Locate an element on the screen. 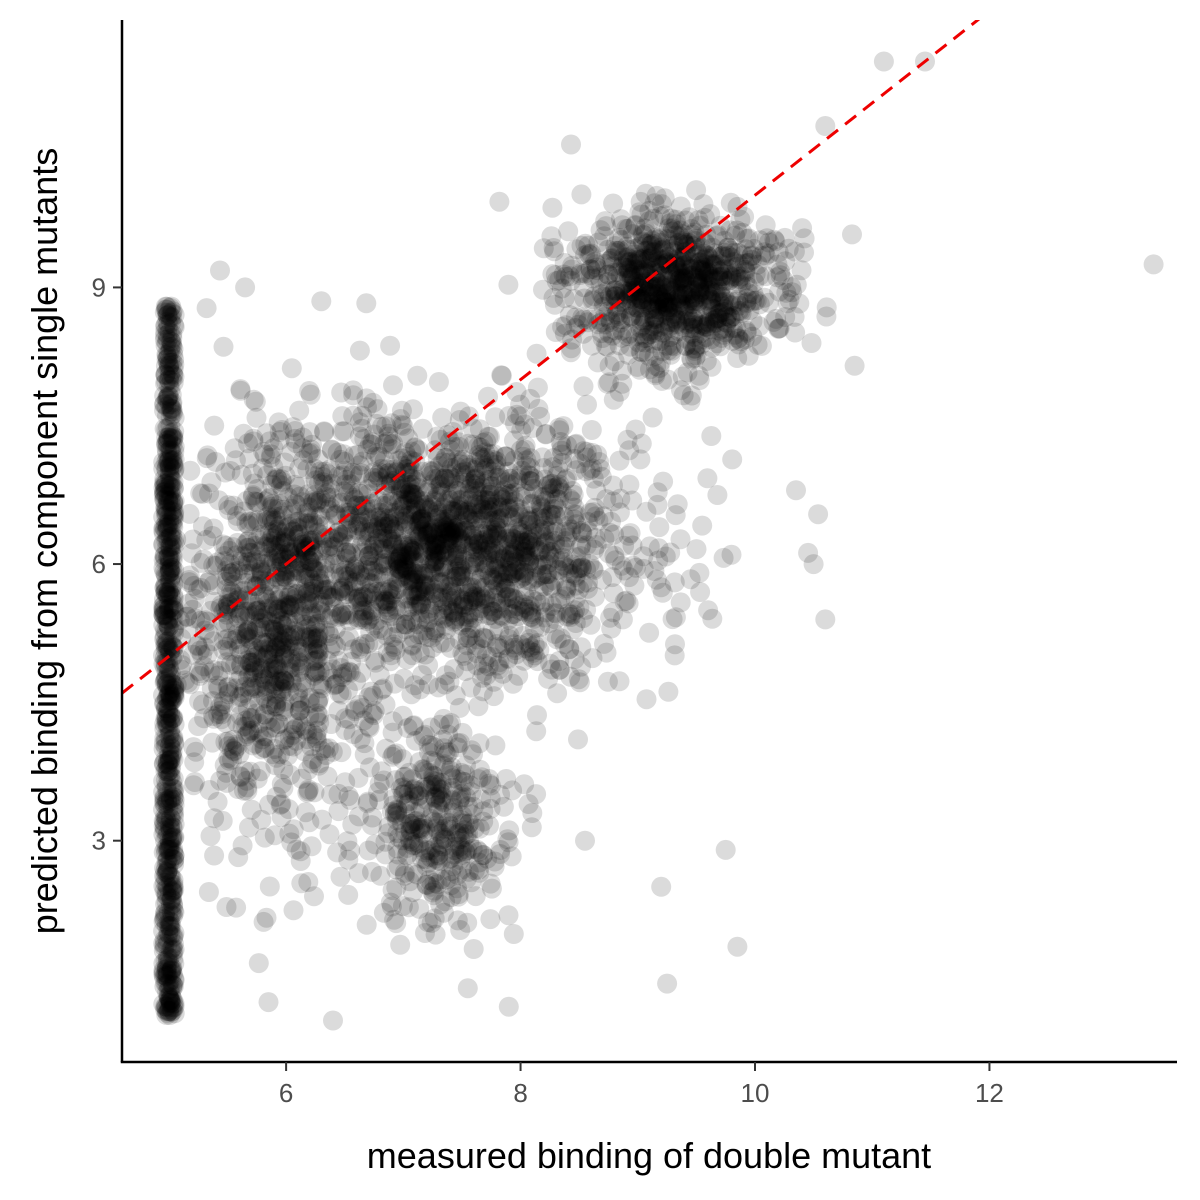  data-point-outlier is located at coordinates (854, 365).